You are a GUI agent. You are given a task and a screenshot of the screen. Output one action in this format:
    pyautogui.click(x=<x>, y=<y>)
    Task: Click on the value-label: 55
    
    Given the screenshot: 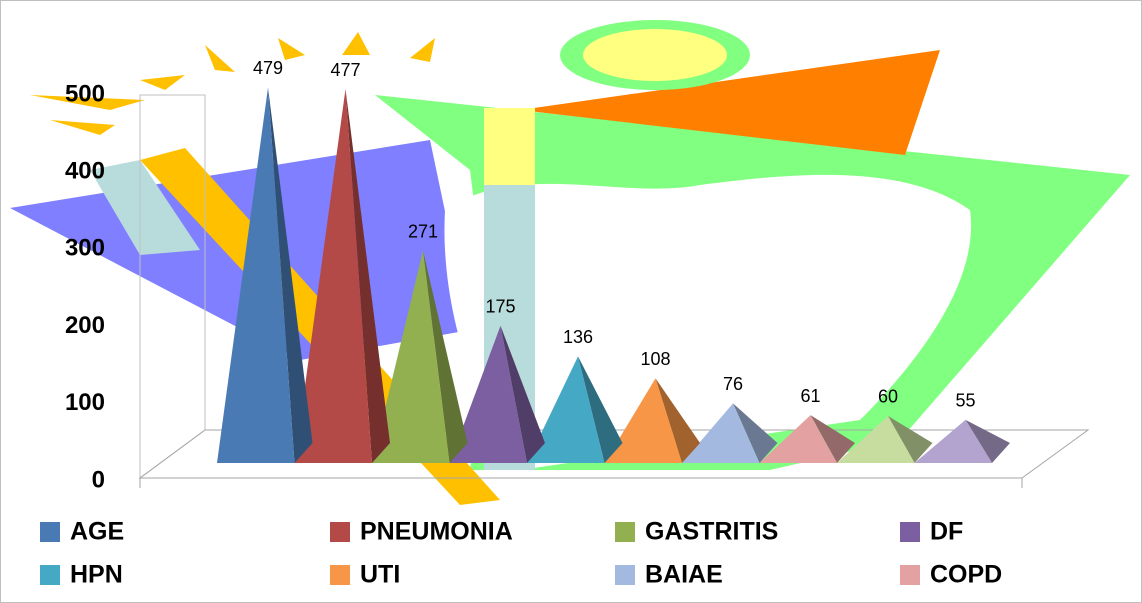 What is the action you would take?
    pyautogui.click(x=965, y=401)
    